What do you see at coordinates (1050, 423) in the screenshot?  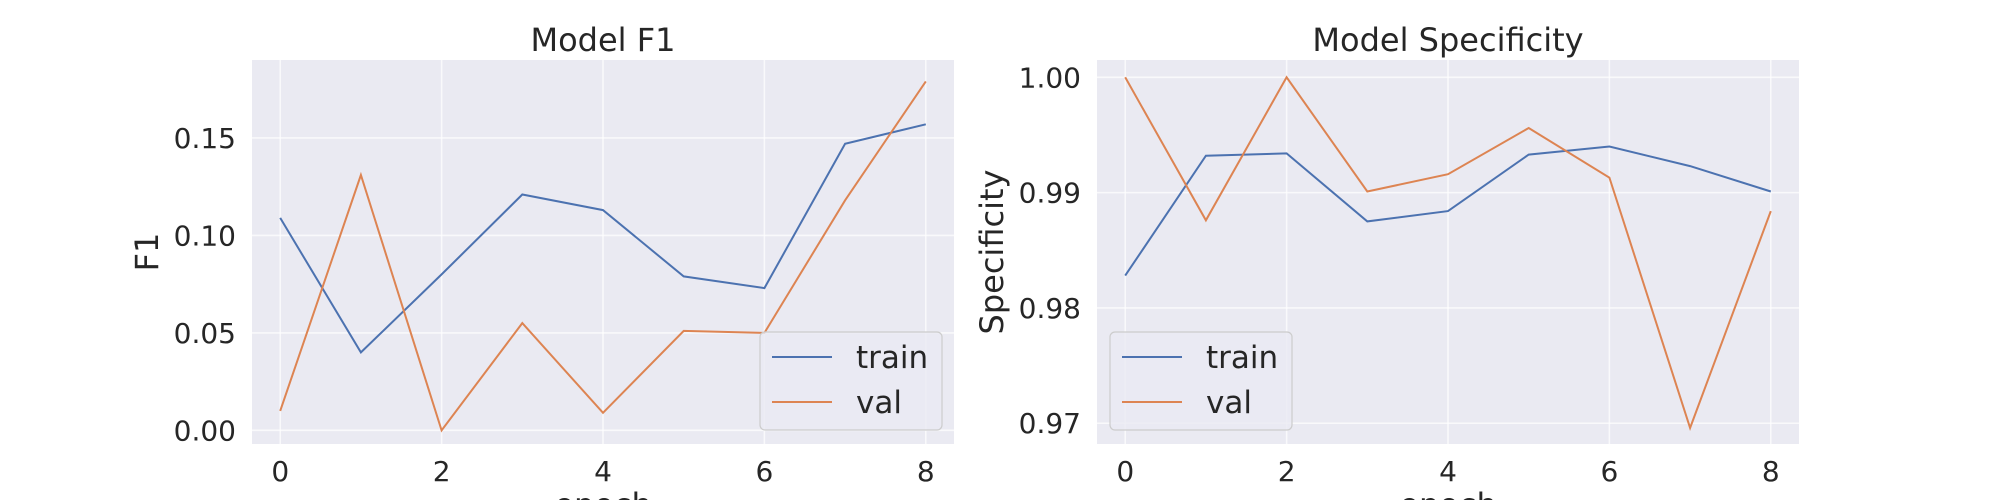 I see `y-tick-label: 0.97` at bounding box center [1050, 423].